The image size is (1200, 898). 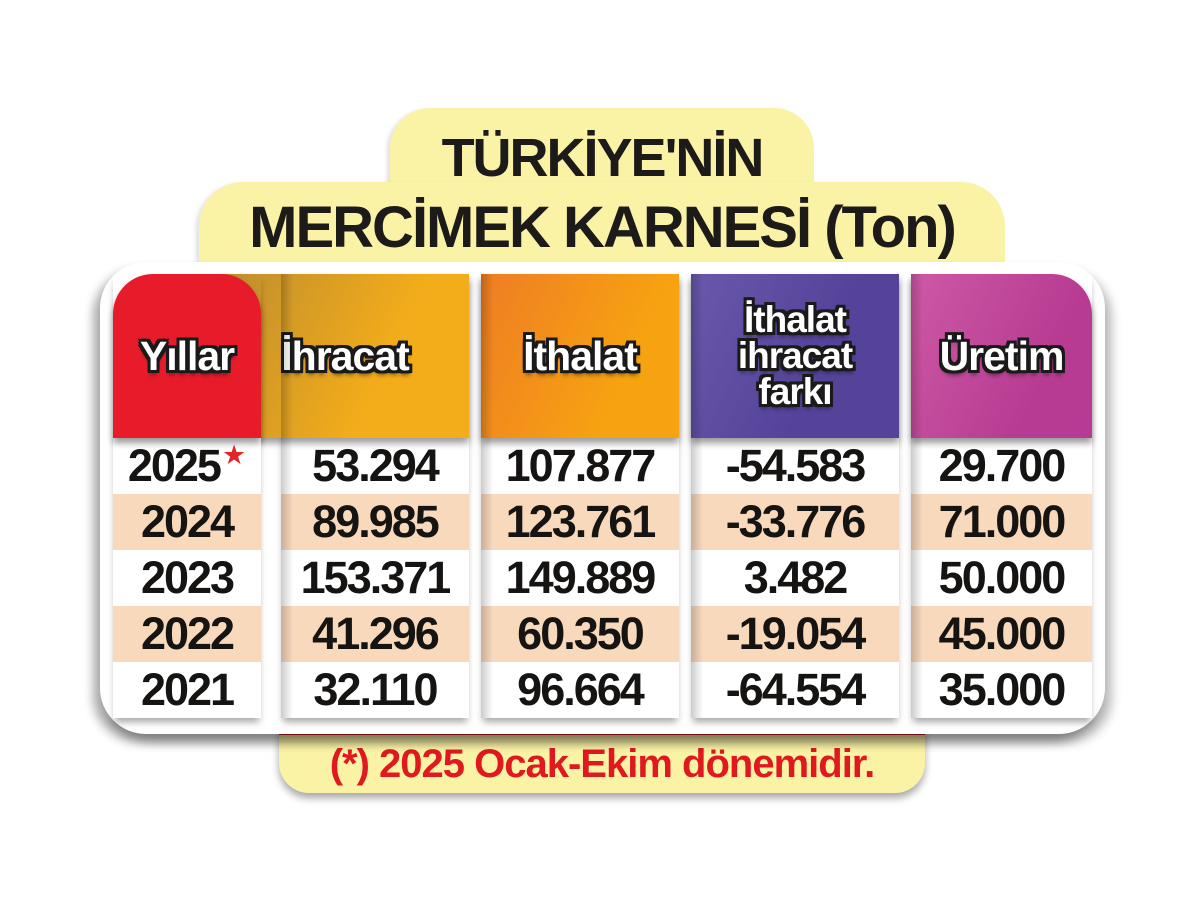 I want to click on cell-ihracat-2021: 32.110, so click(x=375, y=690).